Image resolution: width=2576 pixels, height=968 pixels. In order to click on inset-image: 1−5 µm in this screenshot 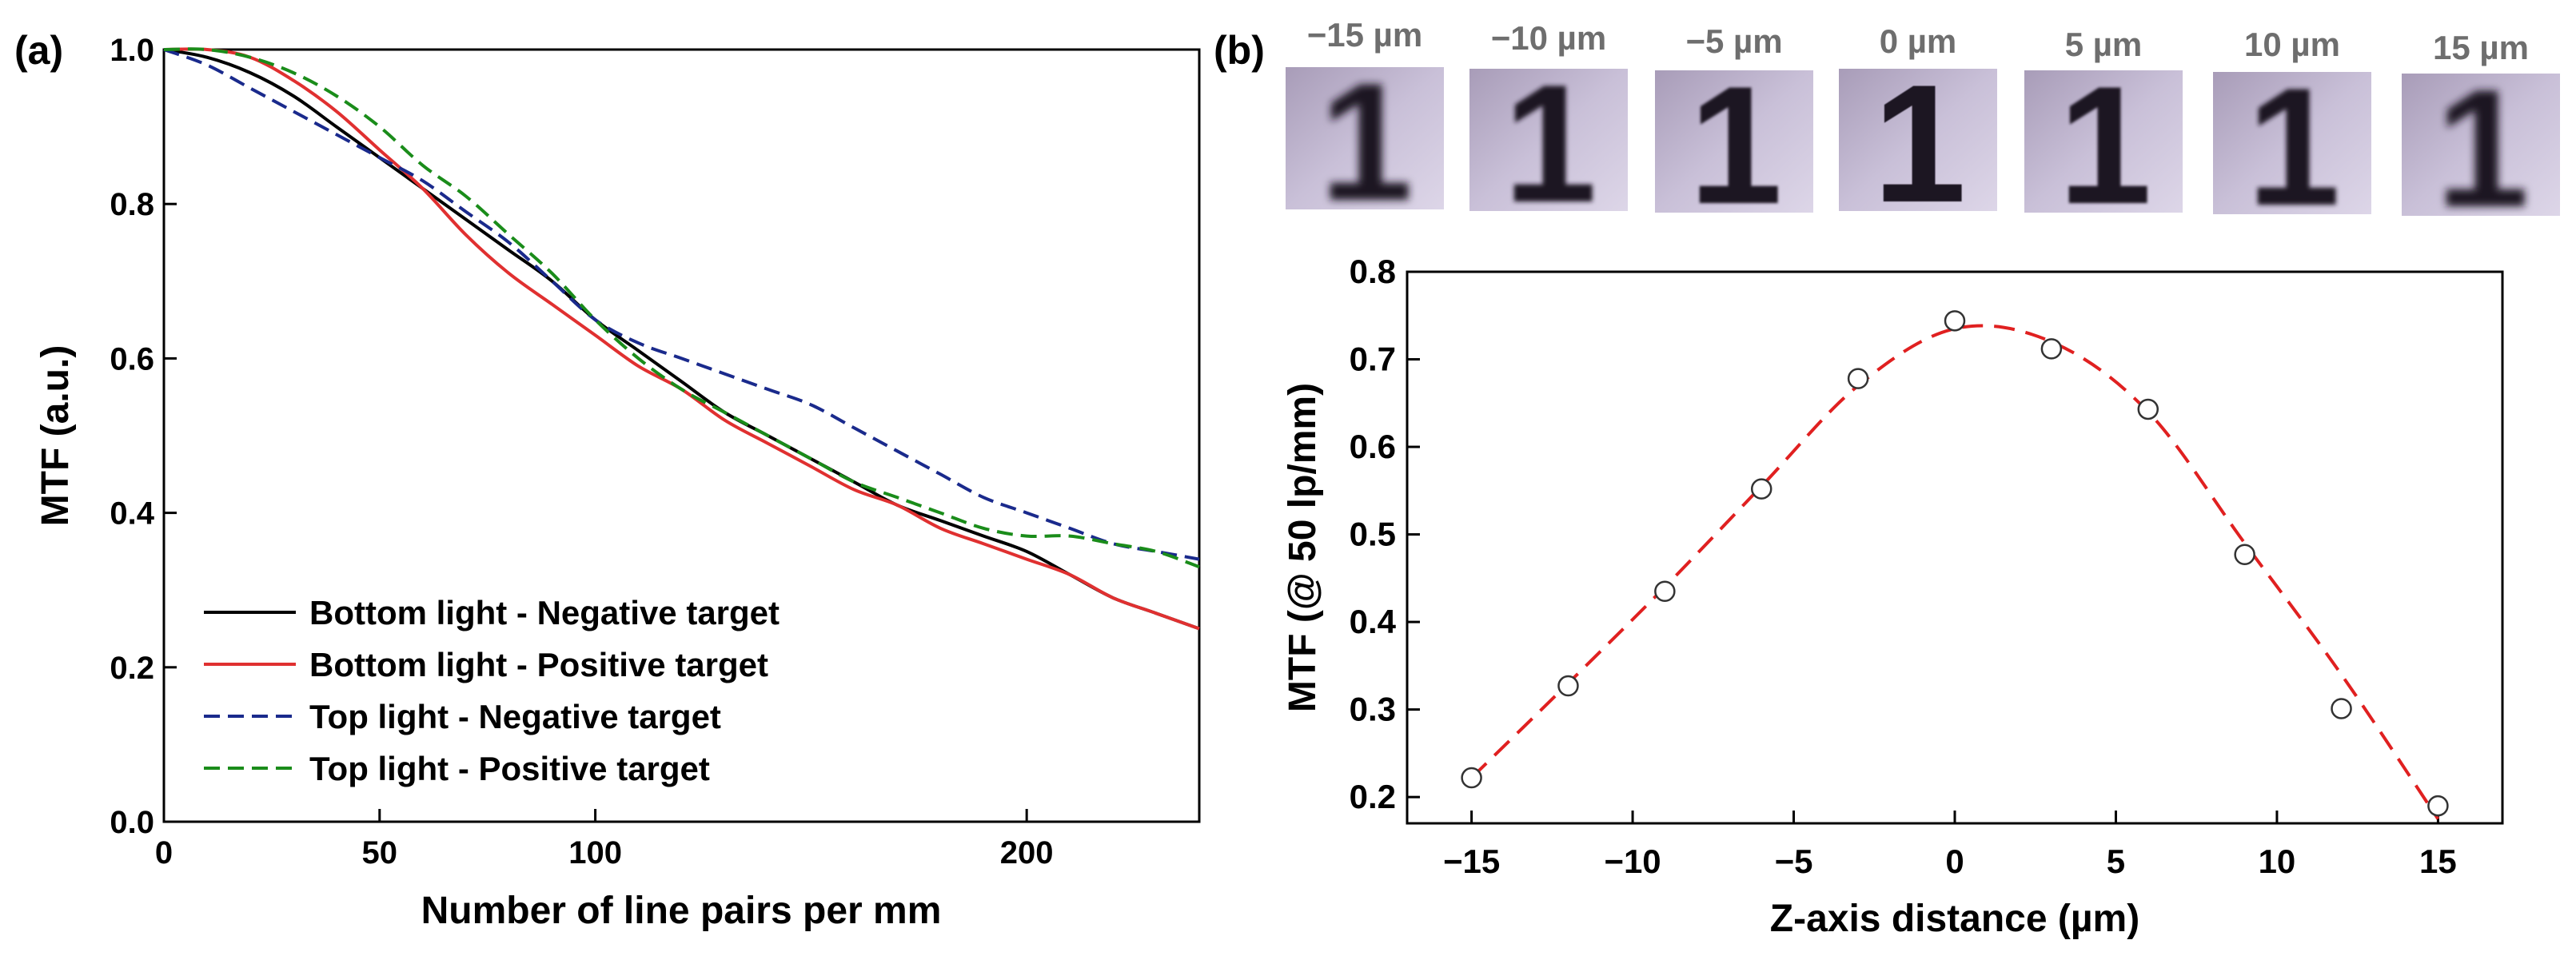, I will do `click(1734, 130)`.